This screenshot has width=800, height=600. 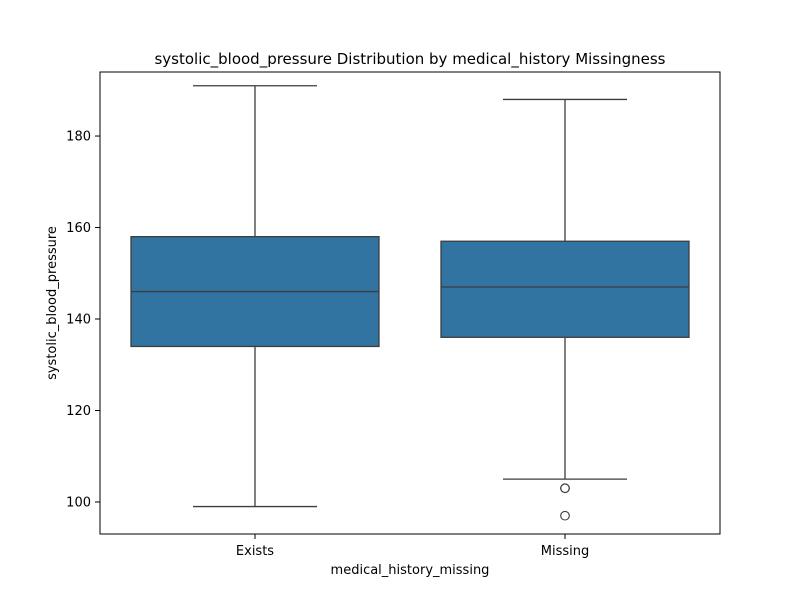 What do you see at coordinates (78, 228) in the screenshot?
I see `y-tick-label: 160` at bounding box center [78, 228].